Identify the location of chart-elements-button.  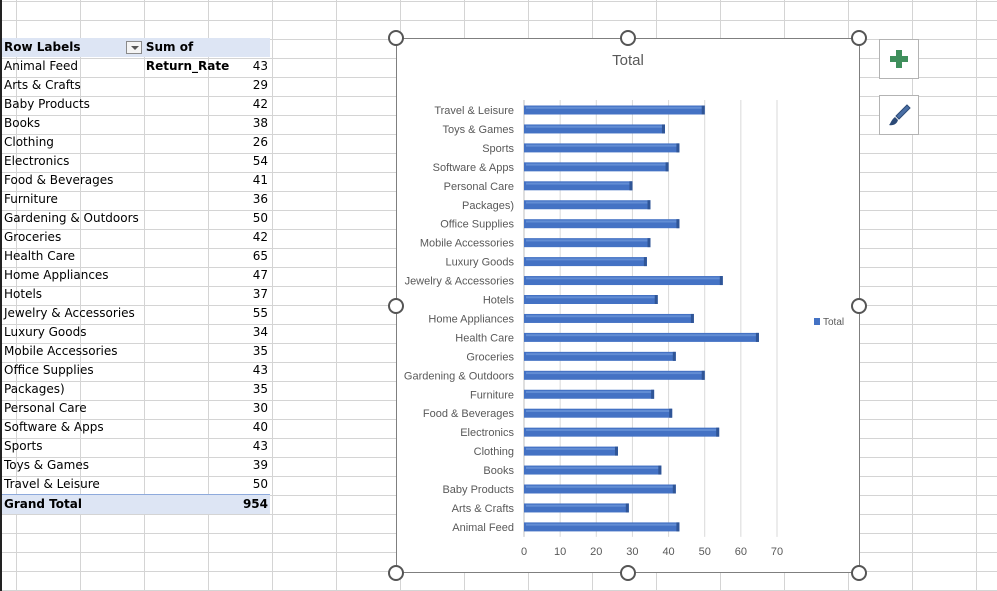
(899, 59).